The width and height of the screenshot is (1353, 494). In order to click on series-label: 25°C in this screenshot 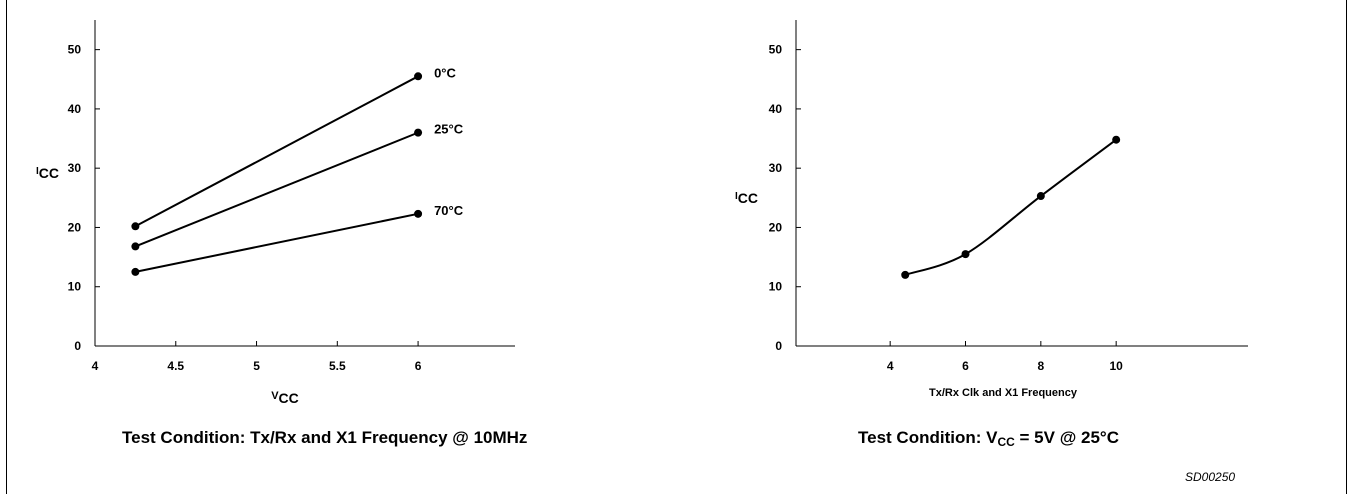, I will do `click(449, 129)`.